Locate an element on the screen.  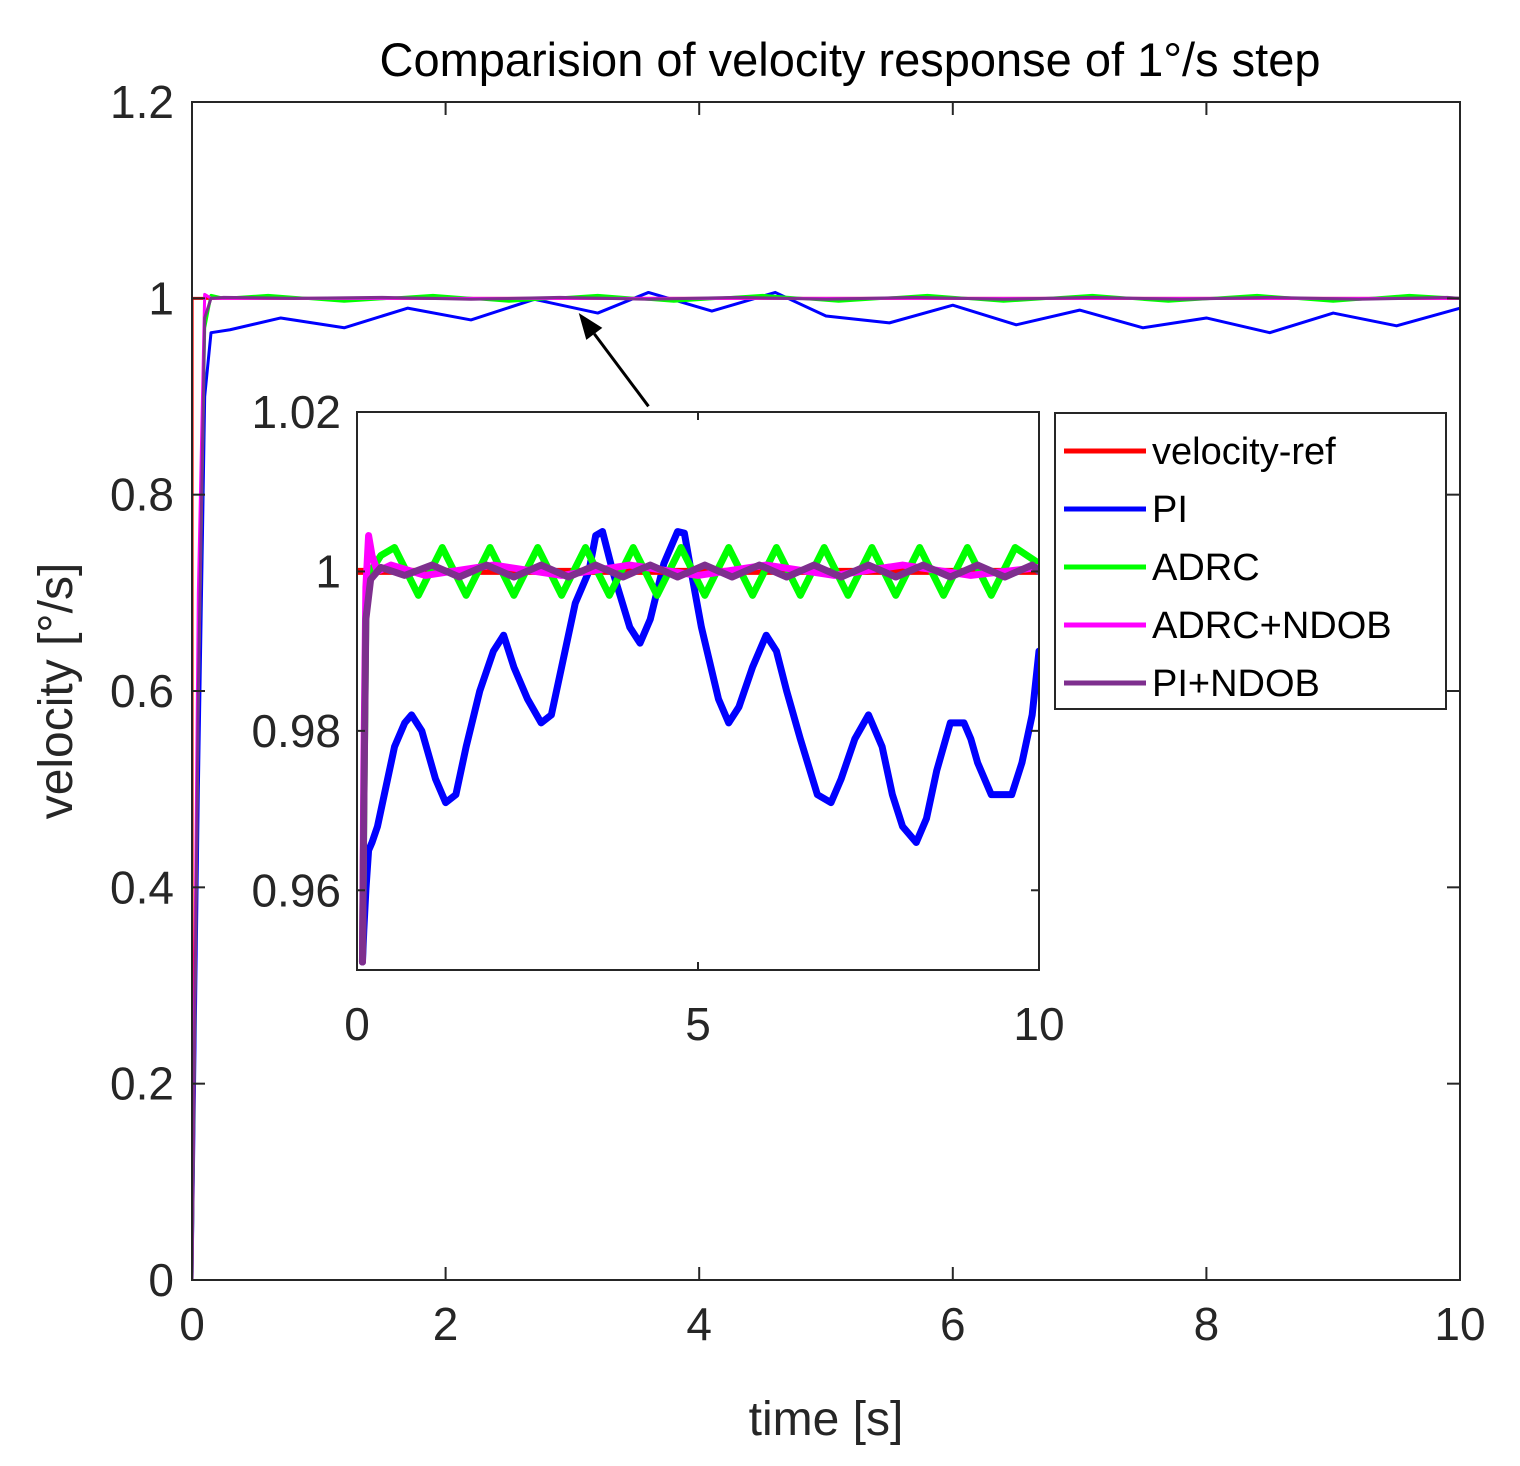
main-x-tick-label-2: 4 is located at coordinates (699, 1324).